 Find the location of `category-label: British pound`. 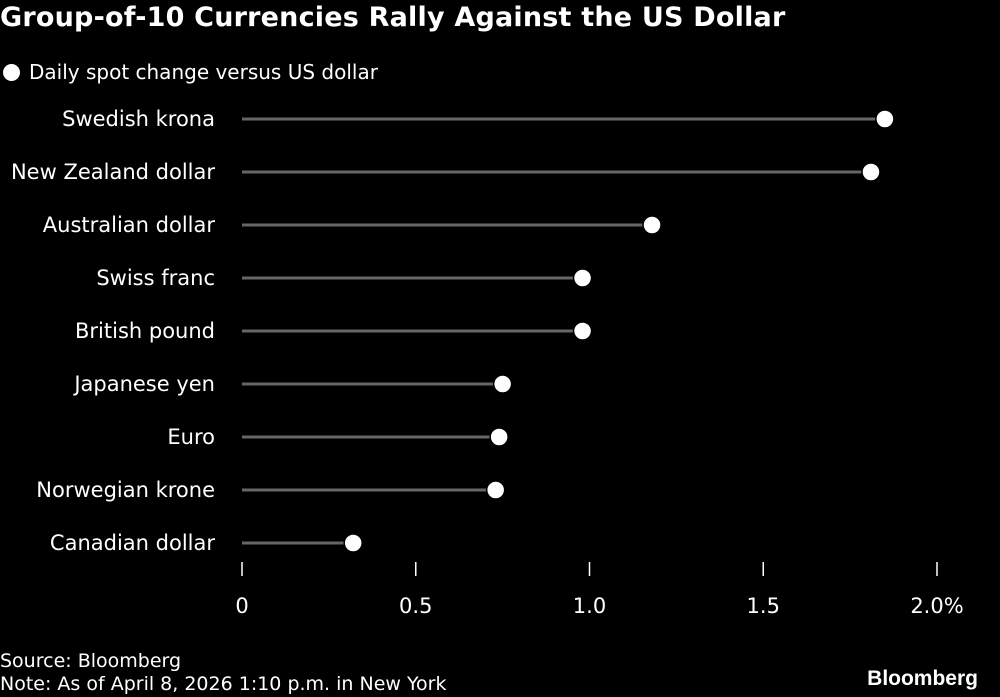

category-label: British pound is located at coordinates (145, 331).